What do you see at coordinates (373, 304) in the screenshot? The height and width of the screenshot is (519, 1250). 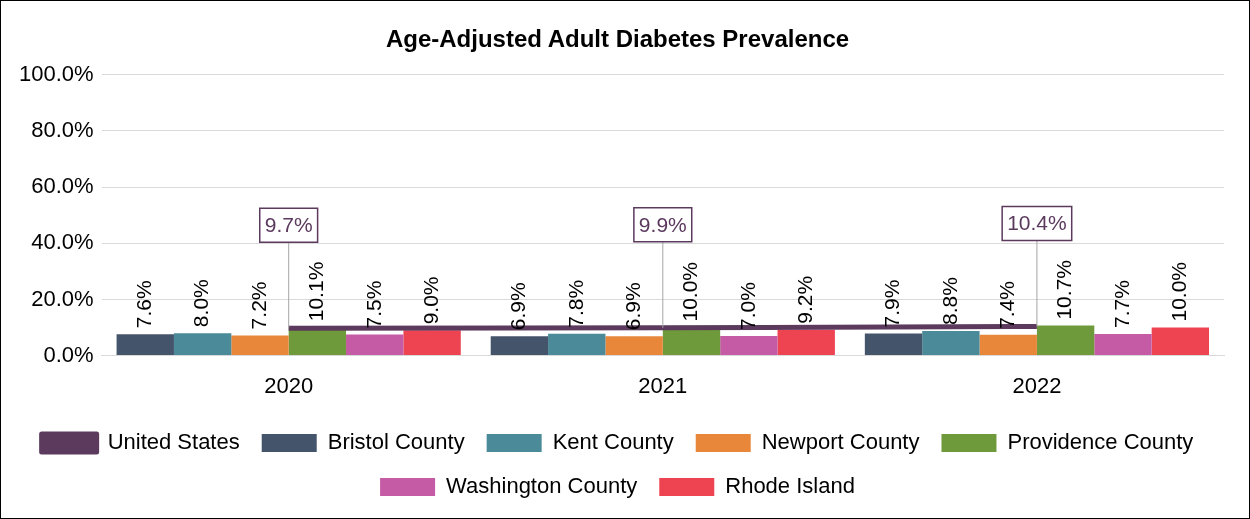 I see `data-label: 7.5%` at bounding box center [373, 304].